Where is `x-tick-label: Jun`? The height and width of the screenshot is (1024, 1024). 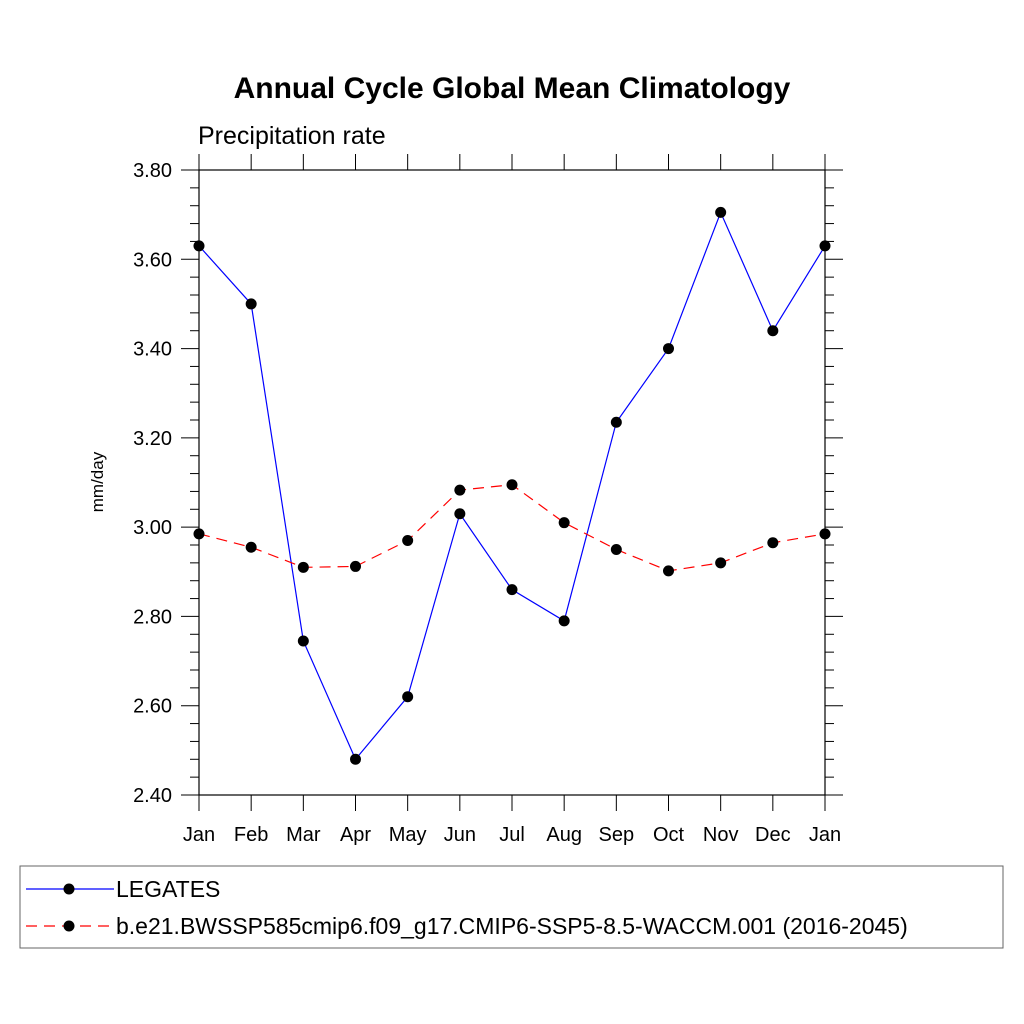 x-tick-label: Jun is located at coordinates (460, 835).